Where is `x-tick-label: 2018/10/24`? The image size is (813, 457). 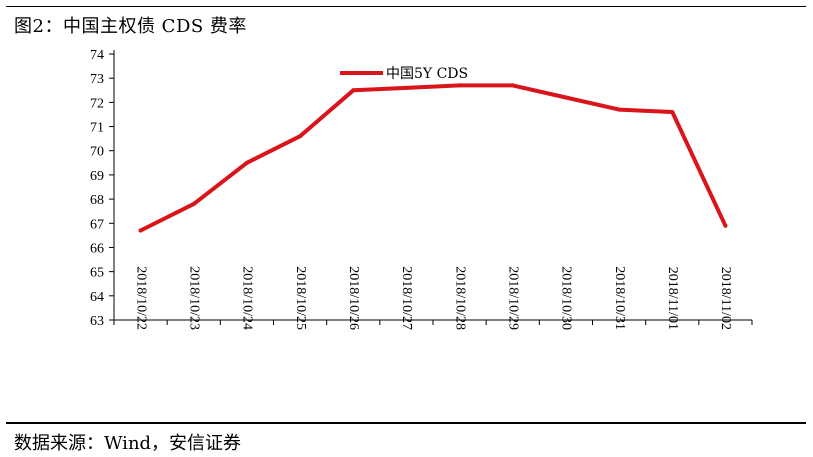
x-tick-label: 2018/10/24 is located at coordinates (247, 298).